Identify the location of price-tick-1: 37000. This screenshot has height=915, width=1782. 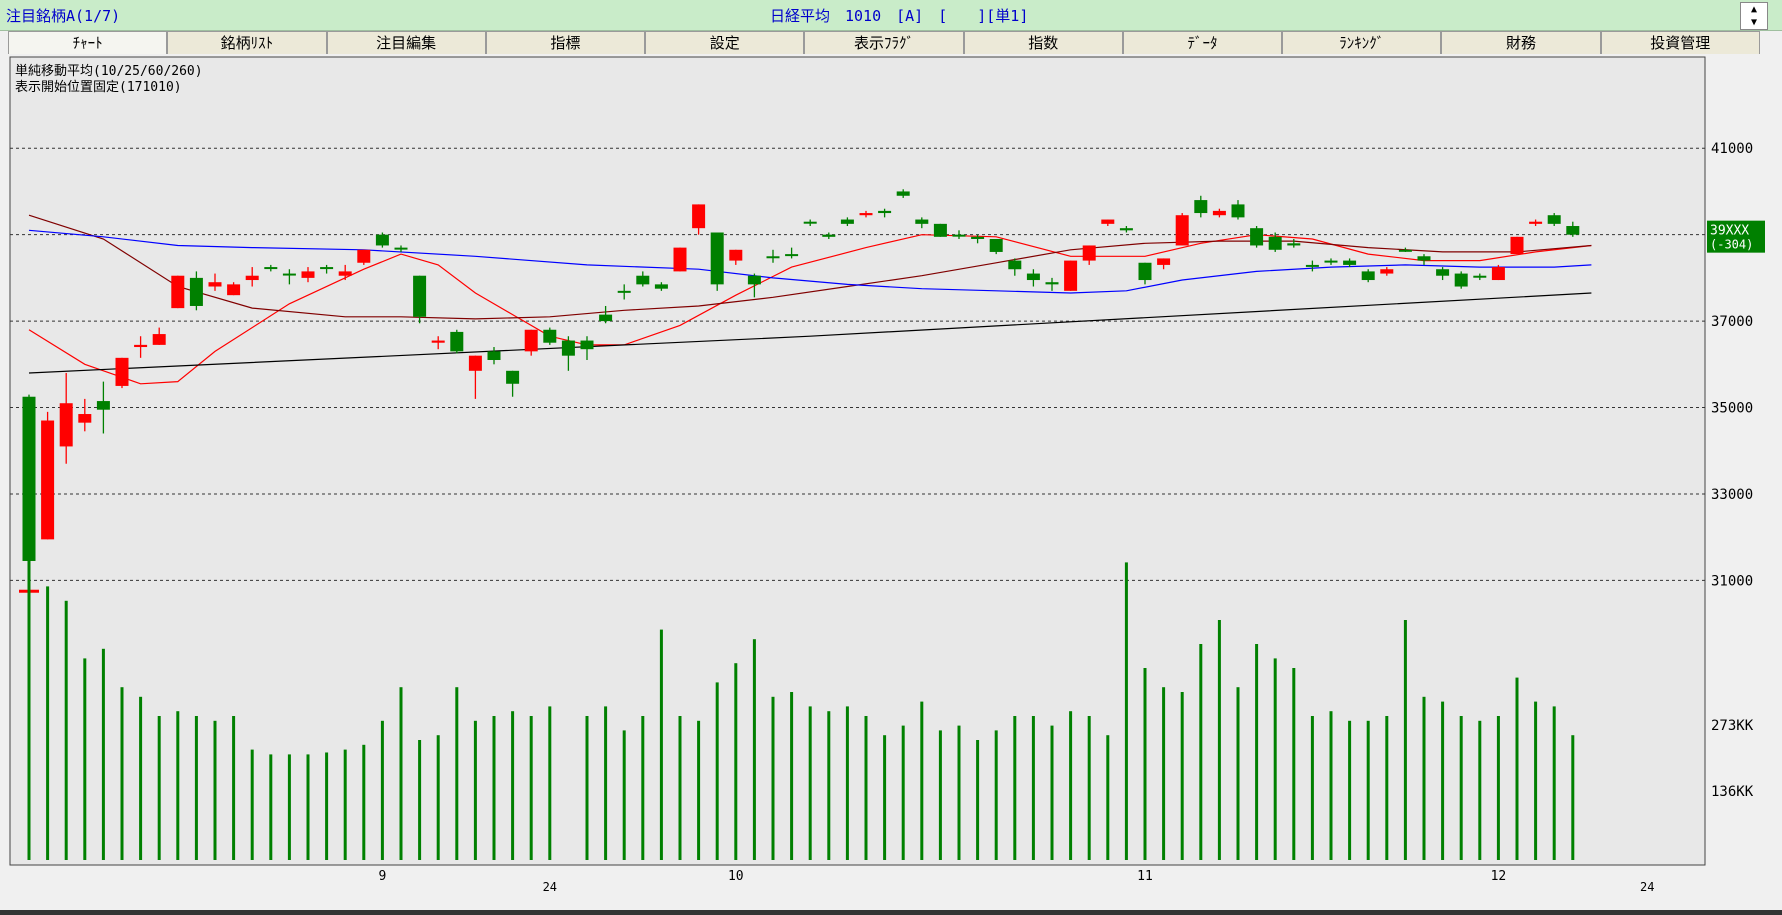
(1732, 322).